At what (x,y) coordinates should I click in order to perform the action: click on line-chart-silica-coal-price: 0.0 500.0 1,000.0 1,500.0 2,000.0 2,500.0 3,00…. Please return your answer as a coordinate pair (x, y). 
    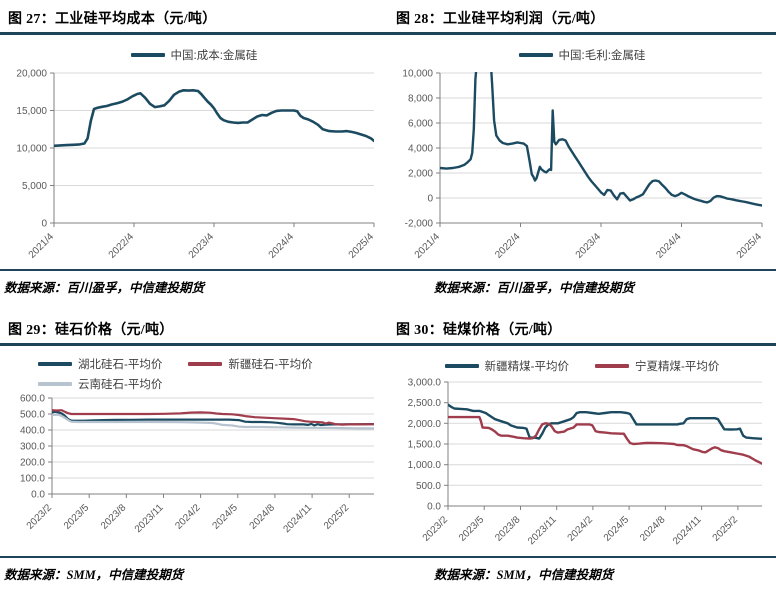
    Looking at the image, I should click on (585, 462).